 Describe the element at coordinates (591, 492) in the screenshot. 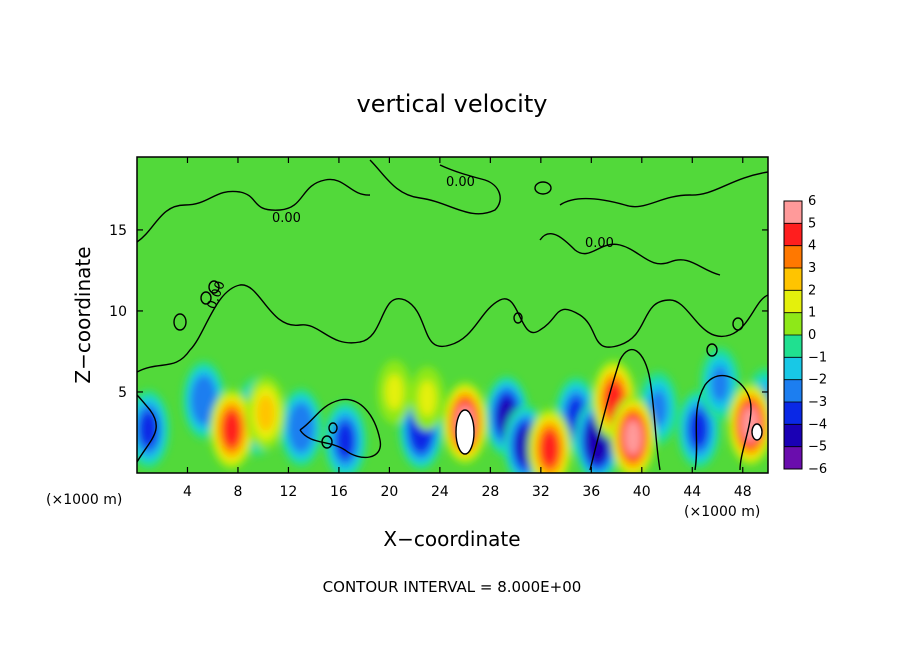

I see `x-tick-label: 36` at that location.